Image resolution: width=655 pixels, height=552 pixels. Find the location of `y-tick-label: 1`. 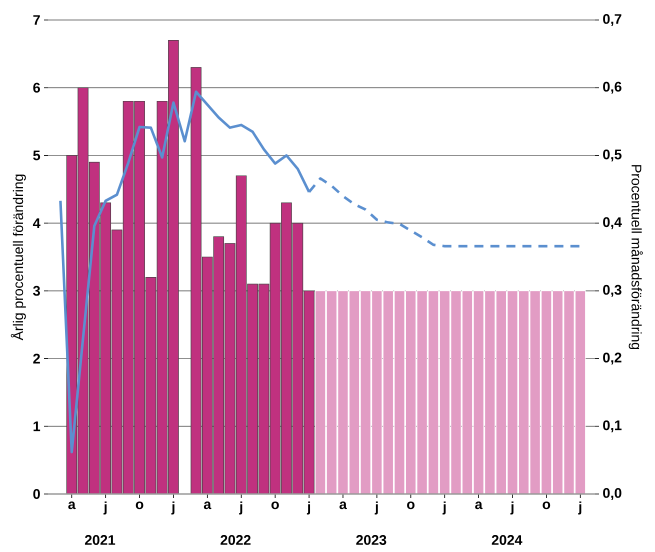

y-tick-label: 1 is located at coordinates (37, 426).